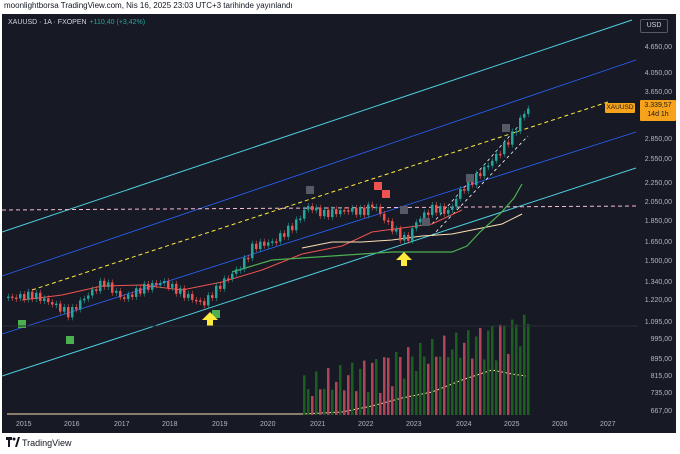 The height and width of the screenshot is (454, 680). What do you see at coordinates (661, 376) in the screenshot?
I see `price-axis-label: 815,00` at bounding box center [661, 376].